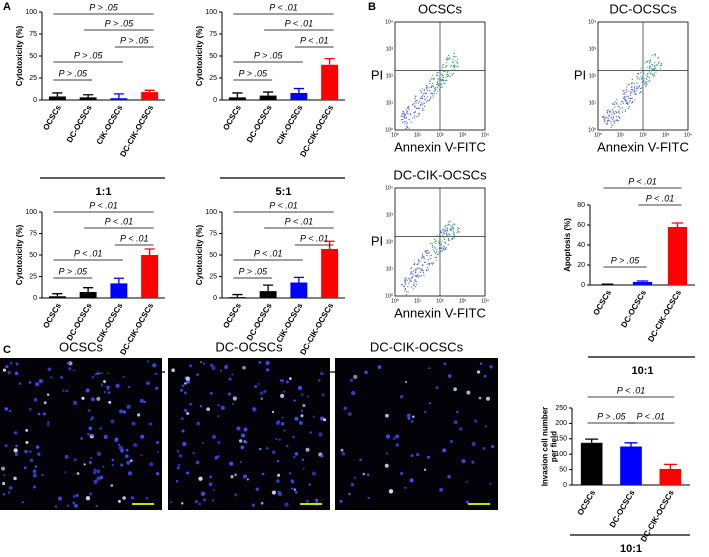 The height and width of the screenshot is (557, 709). What do you see at coordinates (416, 434) in the screenshot?
I see `micrograph` at bounding box center [416, 434].